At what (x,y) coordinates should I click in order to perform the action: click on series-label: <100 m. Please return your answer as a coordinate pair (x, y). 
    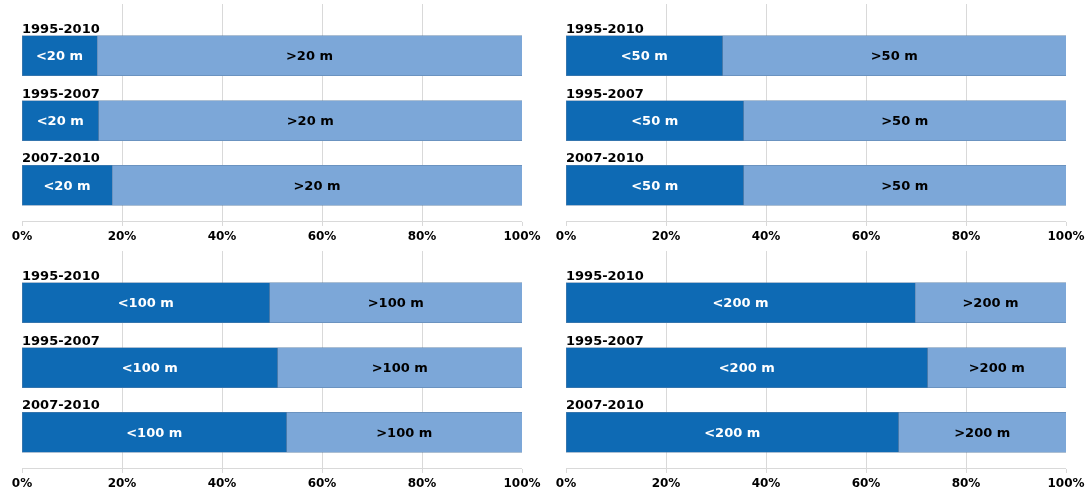
    Looking at the image, I should click on (145, 303).